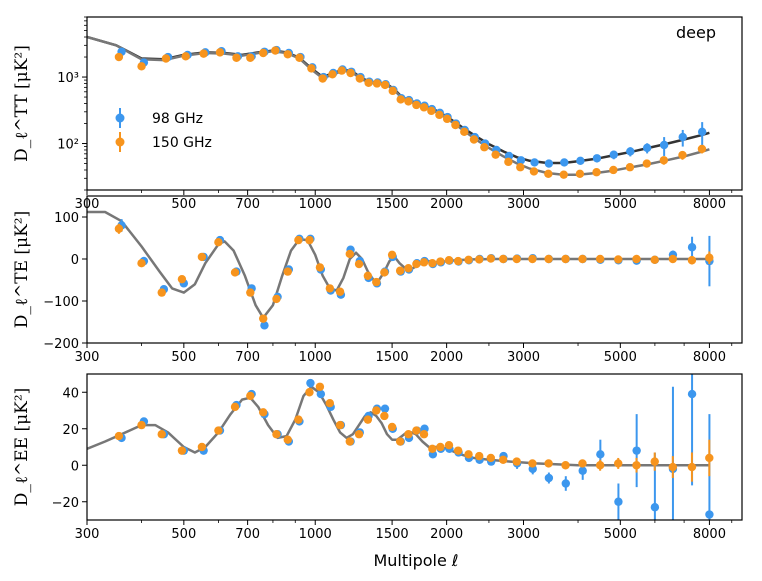  I want to click on te-series-150ghz, so click(414, 273).